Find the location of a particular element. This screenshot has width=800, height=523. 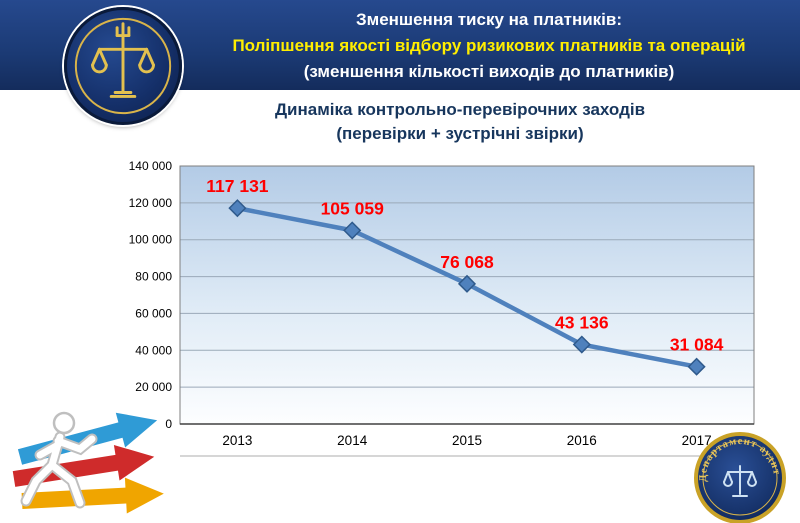

running-person-arrows-icon is located at coordinates (88, 462).